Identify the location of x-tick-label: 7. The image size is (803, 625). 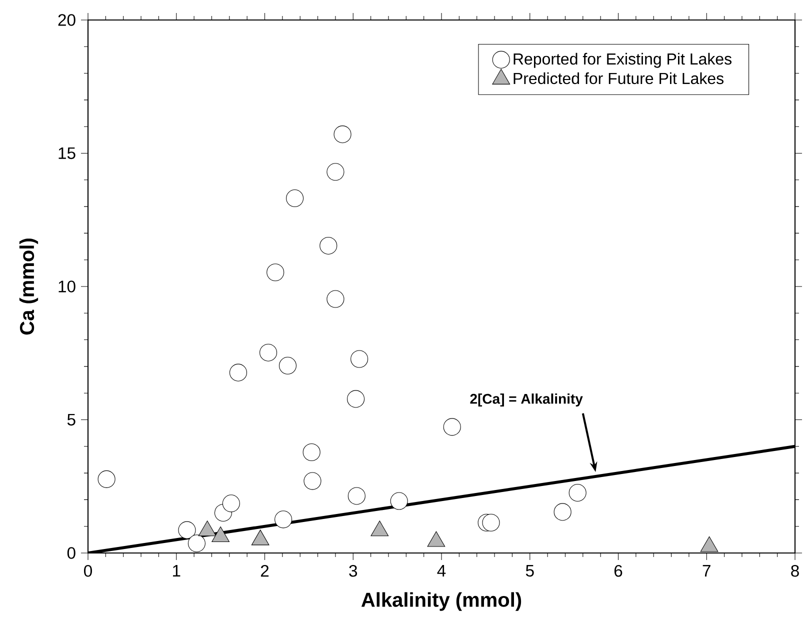
(706, 570).